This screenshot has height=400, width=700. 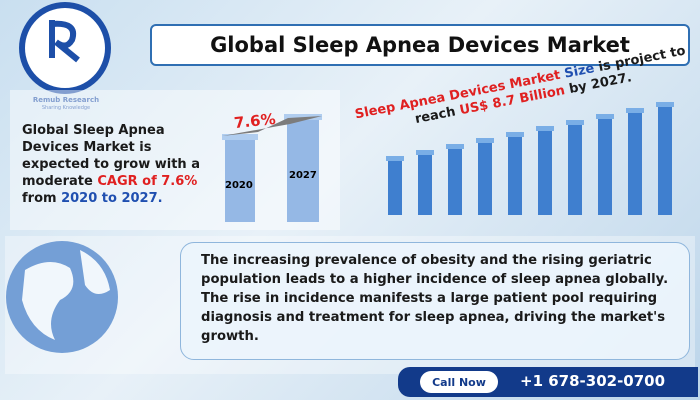 What do you see at coordinates (66, 100) in the screenshot?
I see `logo-name: Remub Research` at bounding box center [66, 100].